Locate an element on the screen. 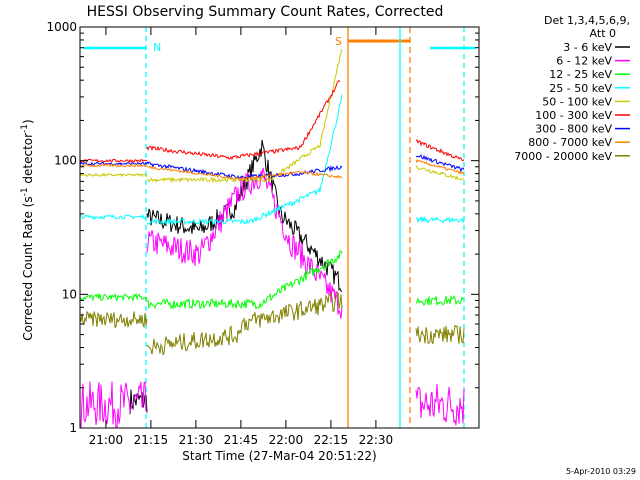 The image size is (640, 480). series-800-7000keV is located at coordinates (272, 170).